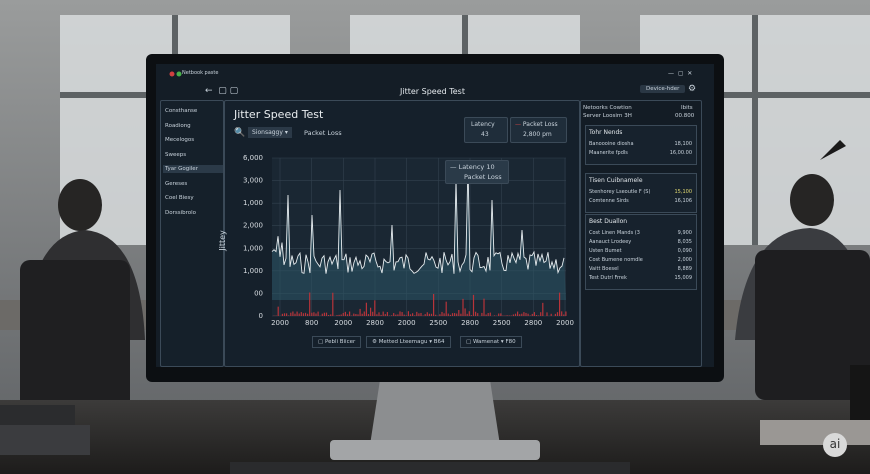  Describe the element at coordinates (684, 242) in the screenshot. I see `row-value: 8,035` at that location.